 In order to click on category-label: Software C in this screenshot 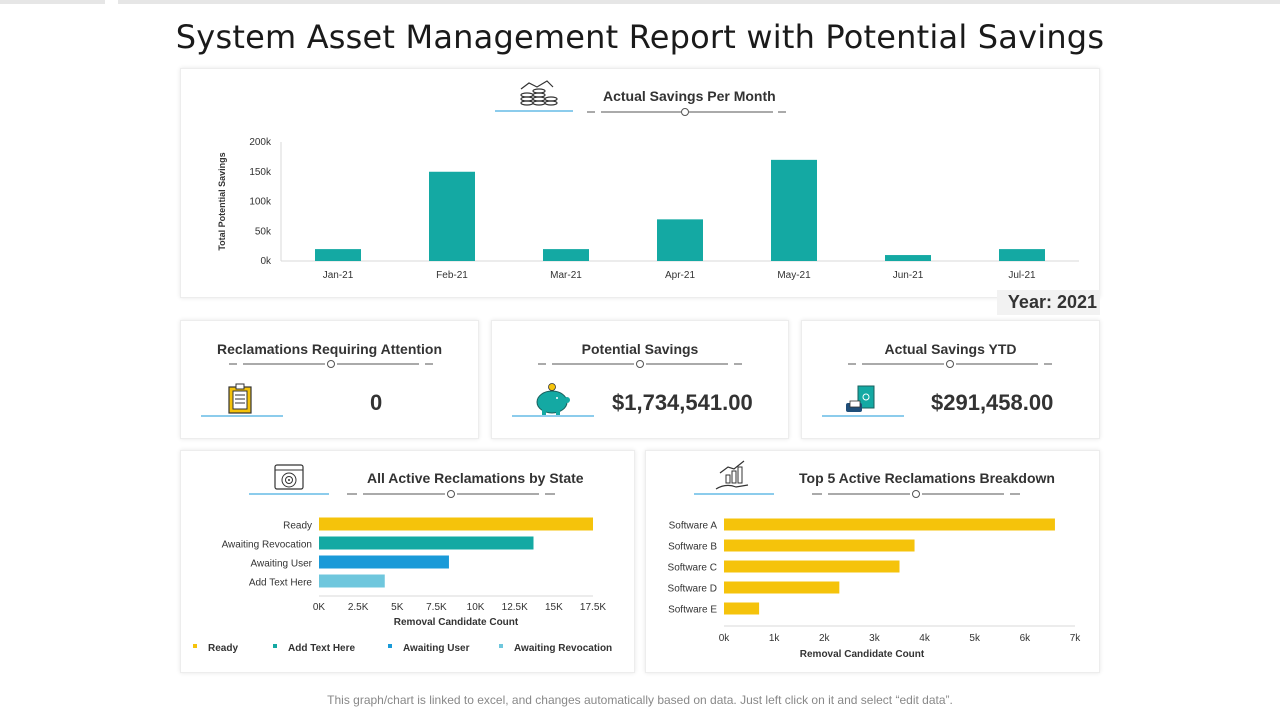, I will do `click(692, 568)`.